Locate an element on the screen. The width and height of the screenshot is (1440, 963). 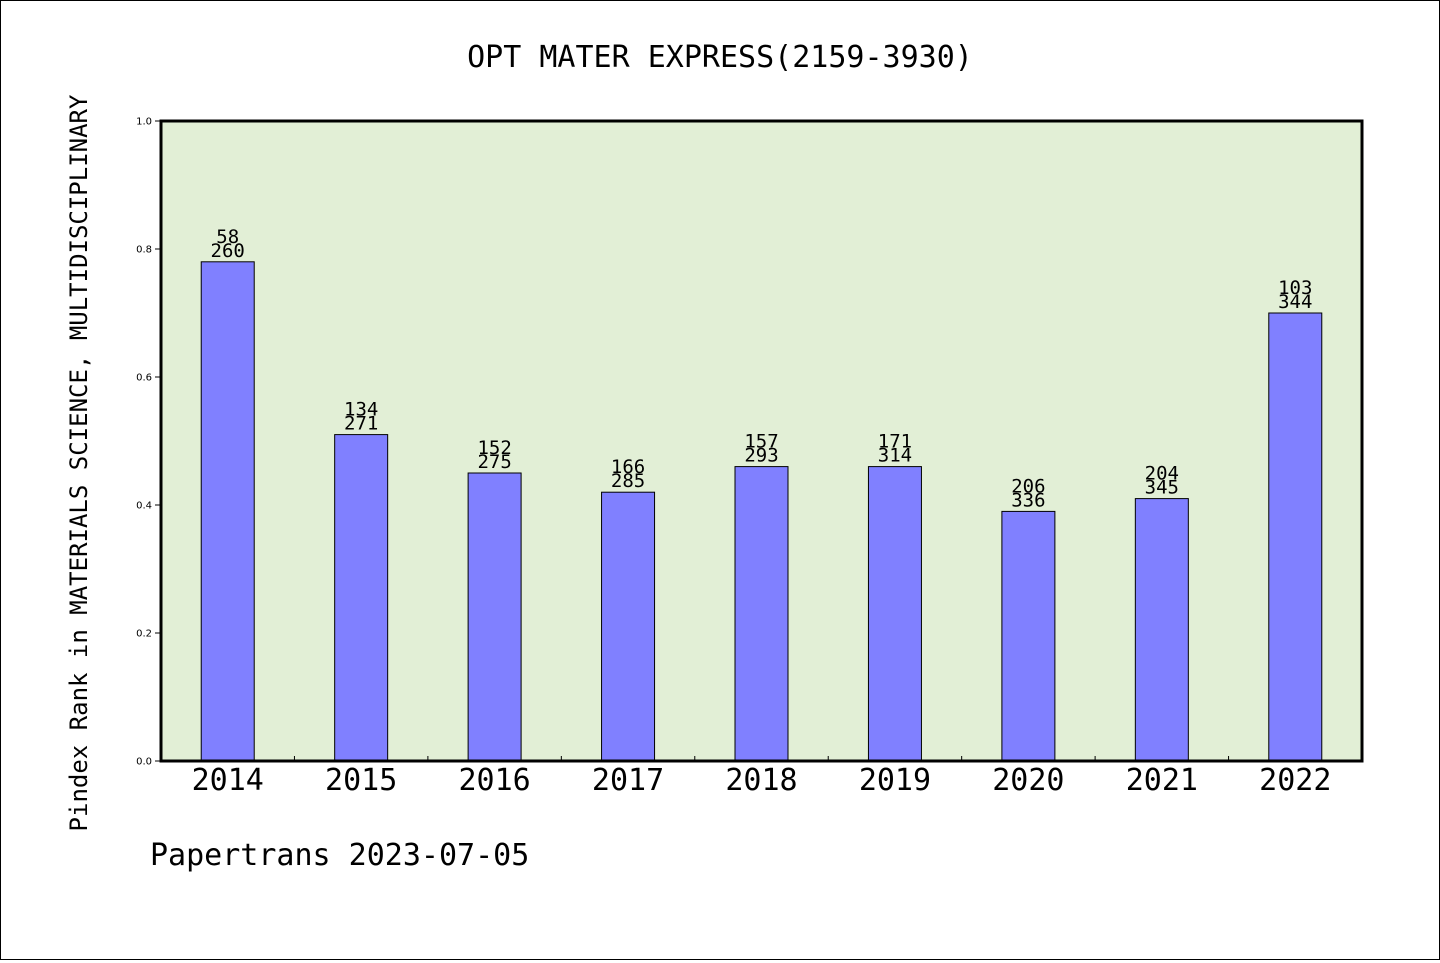
data-label-total-2016: 275 is located at coordinates (494, 462).